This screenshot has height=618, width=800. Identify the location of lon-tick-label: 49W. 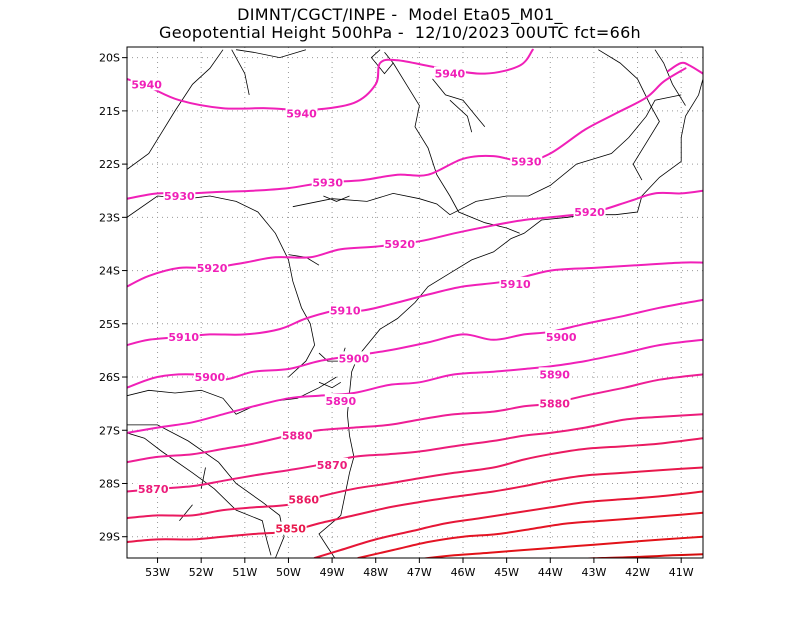
(332, 572).